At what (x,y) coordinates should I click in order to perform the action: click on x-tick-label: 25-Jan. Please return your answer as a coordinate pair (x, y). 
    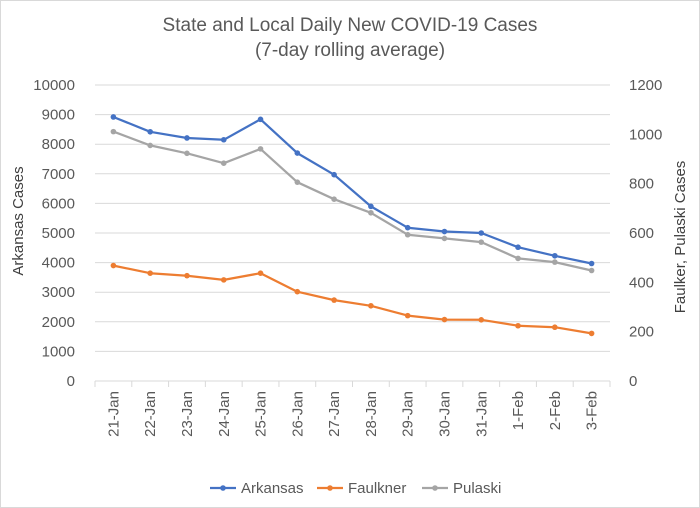
    Looking at the image, I should click on (261, 414).